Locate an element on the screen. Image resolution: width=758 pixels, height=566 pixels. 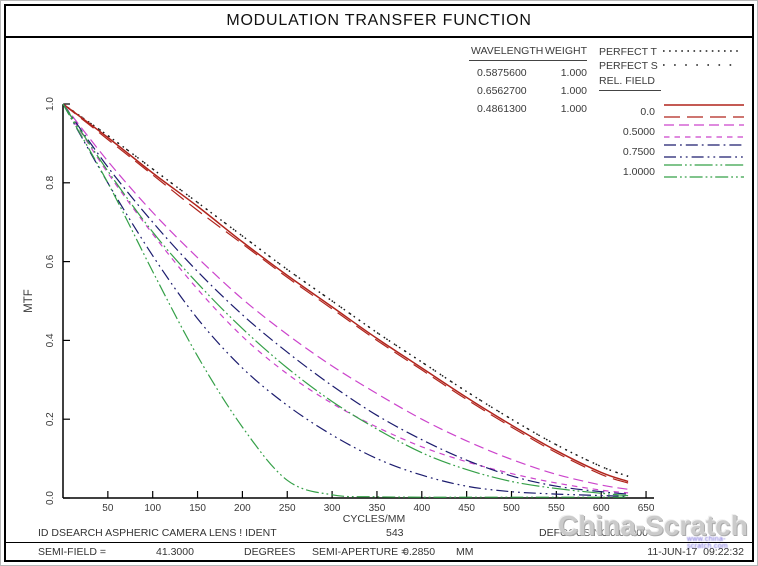
svg-text: 350 is located at coordinates (377, 508).